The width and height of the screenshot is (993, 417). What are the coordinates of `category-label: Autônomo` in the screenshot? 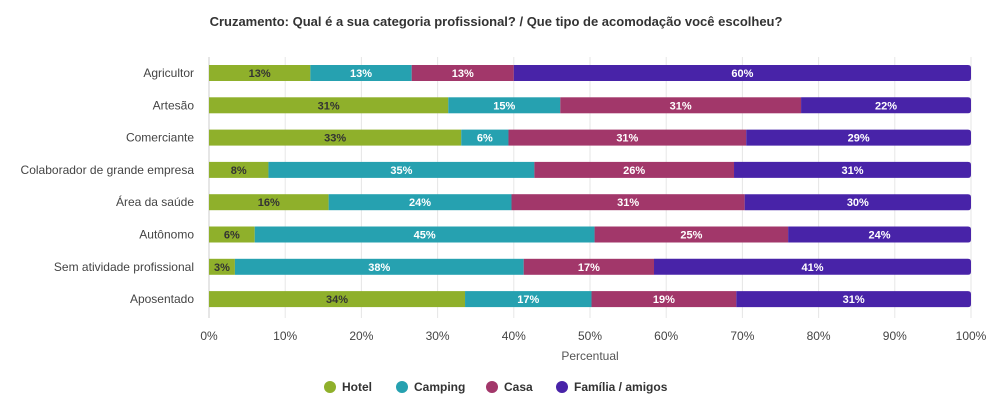 It's located at (166, 235).